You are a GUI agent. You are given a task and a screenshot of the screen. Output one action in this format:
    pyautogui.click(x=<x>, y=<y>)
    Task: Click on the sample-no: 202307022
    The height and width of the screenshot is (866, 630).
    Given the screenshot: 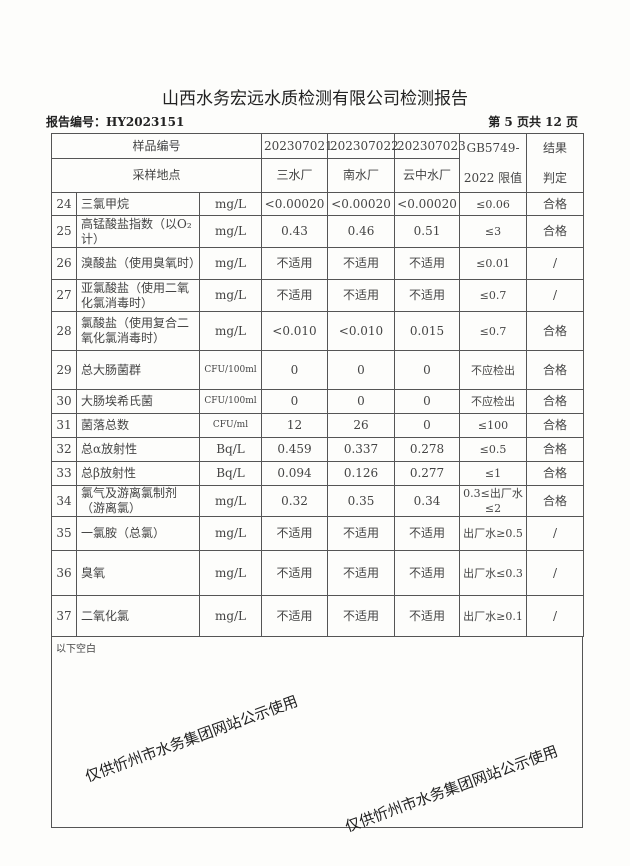 What is the action you would take?
    pyautogui.click(x=363, y=146)
    